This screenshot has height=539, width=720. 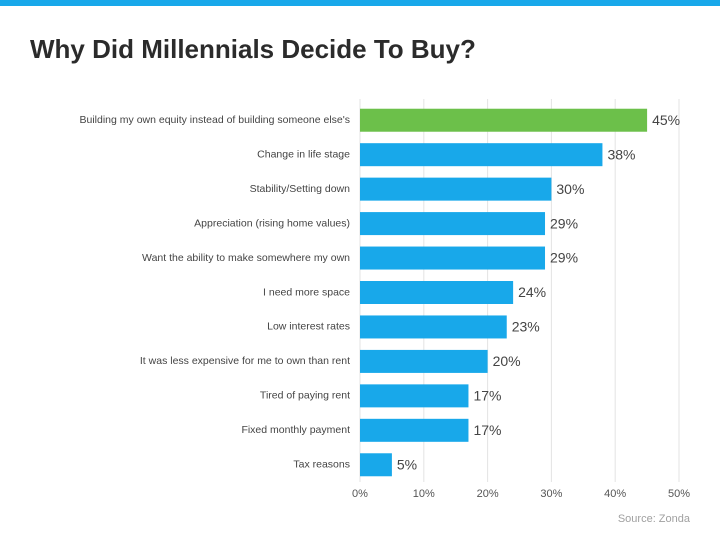 I want to click on x-tick-label: 30%, so click(x=551, y=494).